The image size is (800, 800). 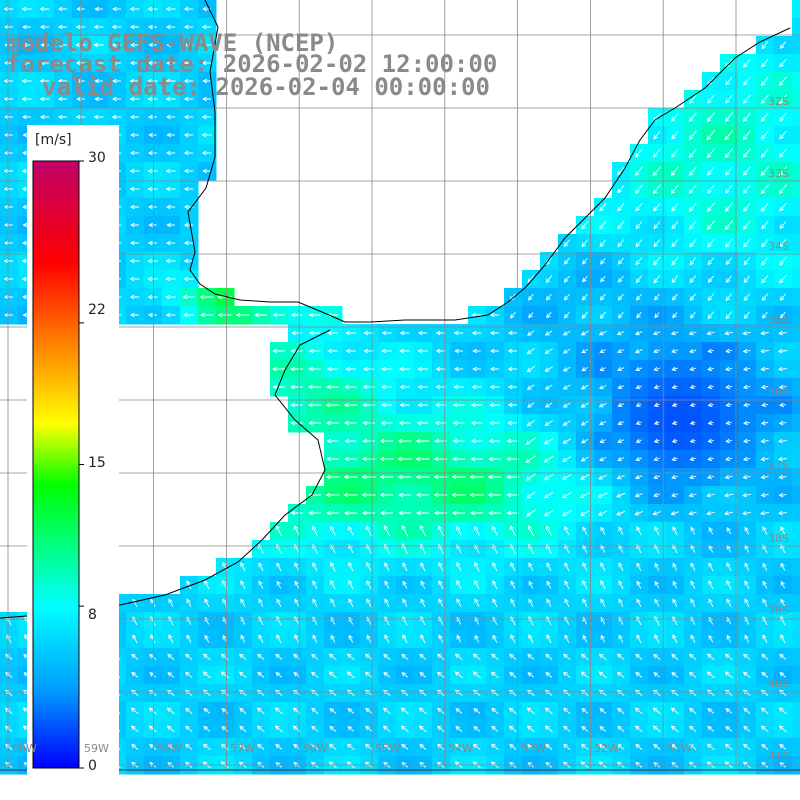 I want to click on lon-label-53w: 53W, so click(x=533, y=748).